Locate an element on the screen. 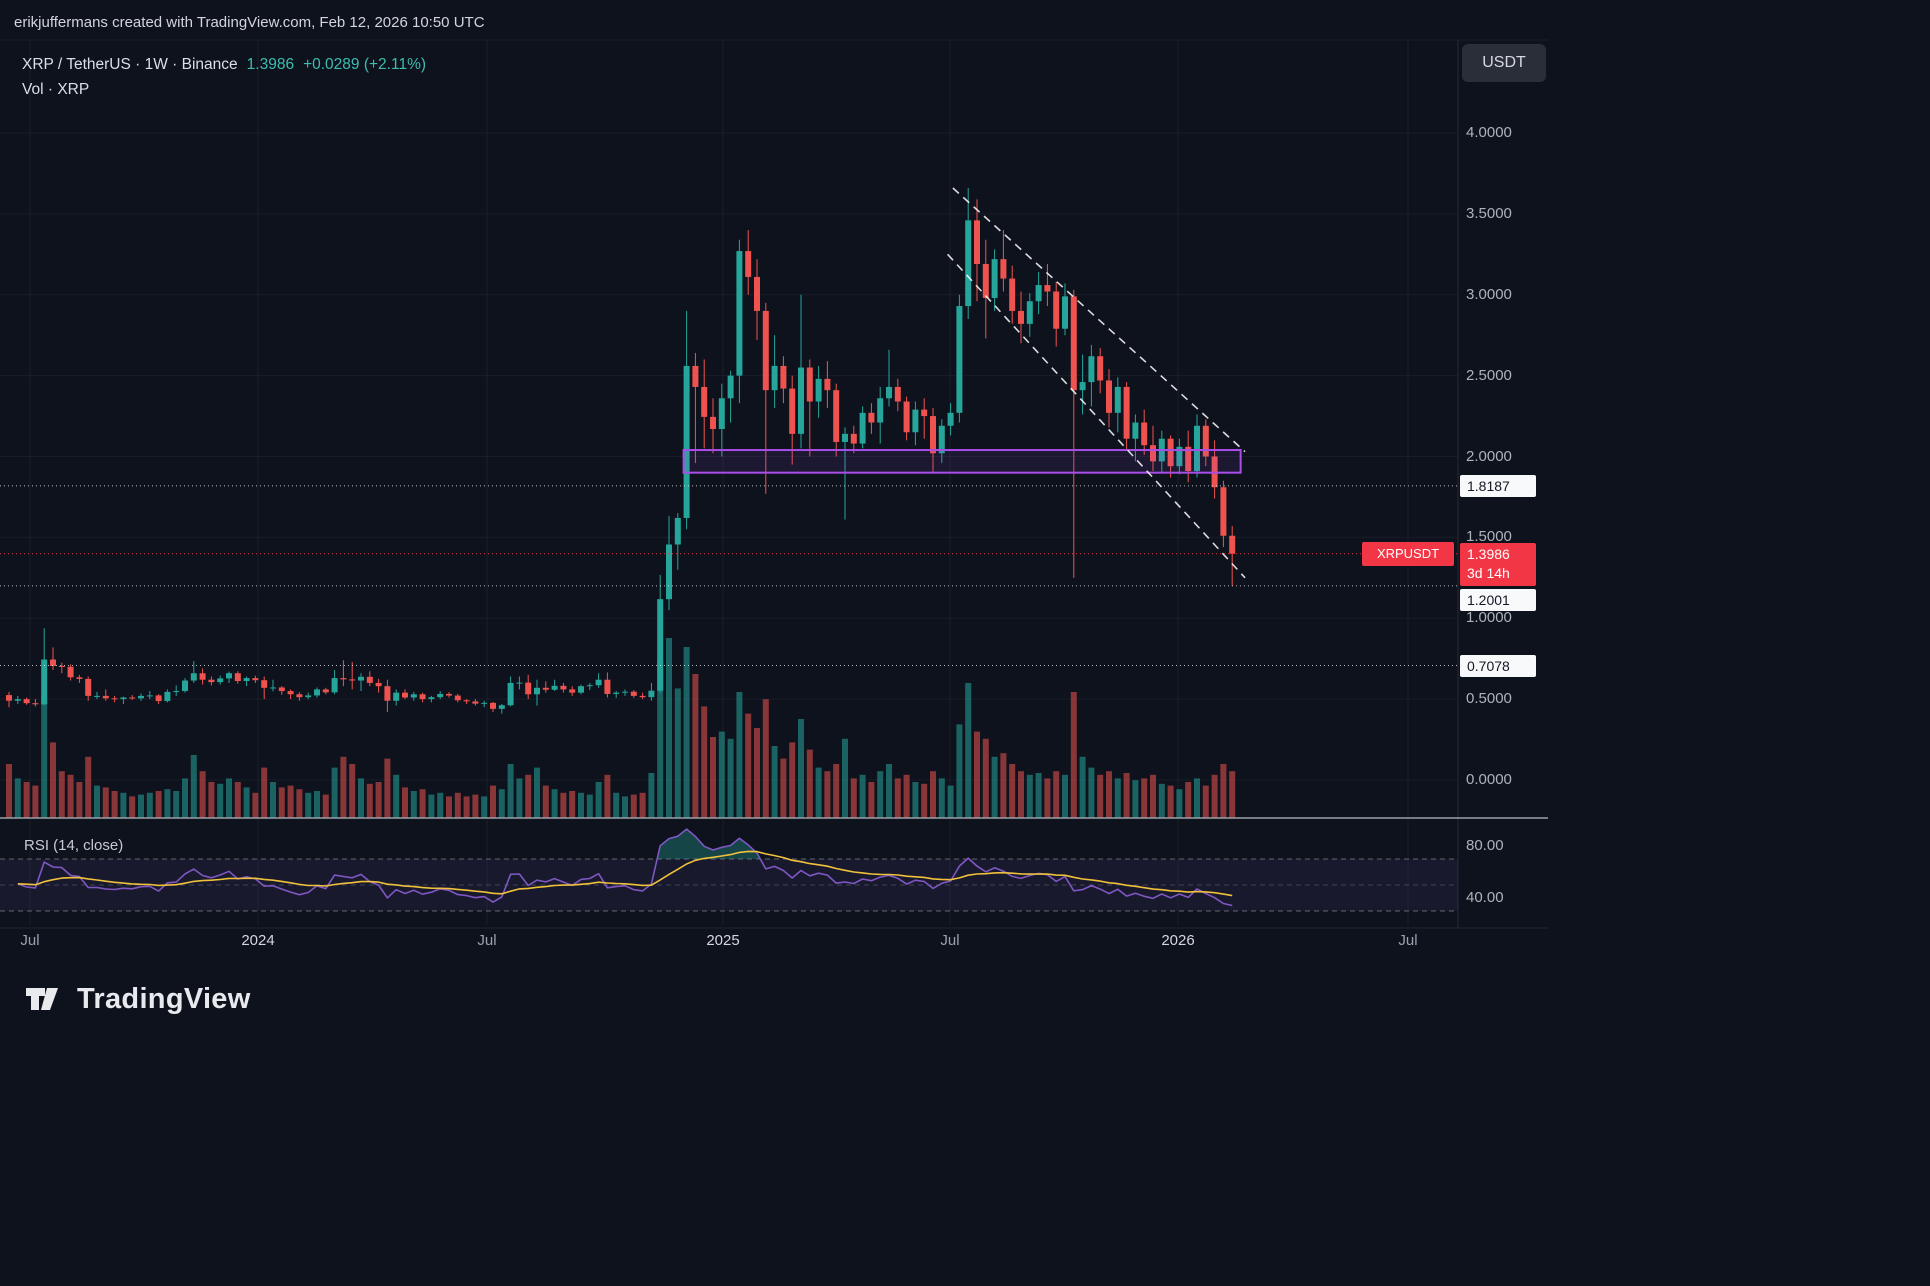 The width and height of the screenshot is (1930, 1286). bar-countdown: 3d 14h is located at coordinates (1488, 572).